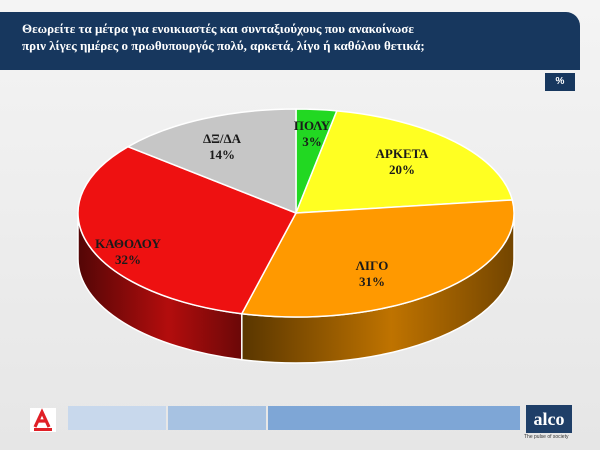 The image size is (600, 450). Describe the element at coordinates (128, 259) in the screenshot. I see `slice-value-3: 32%` at that location.